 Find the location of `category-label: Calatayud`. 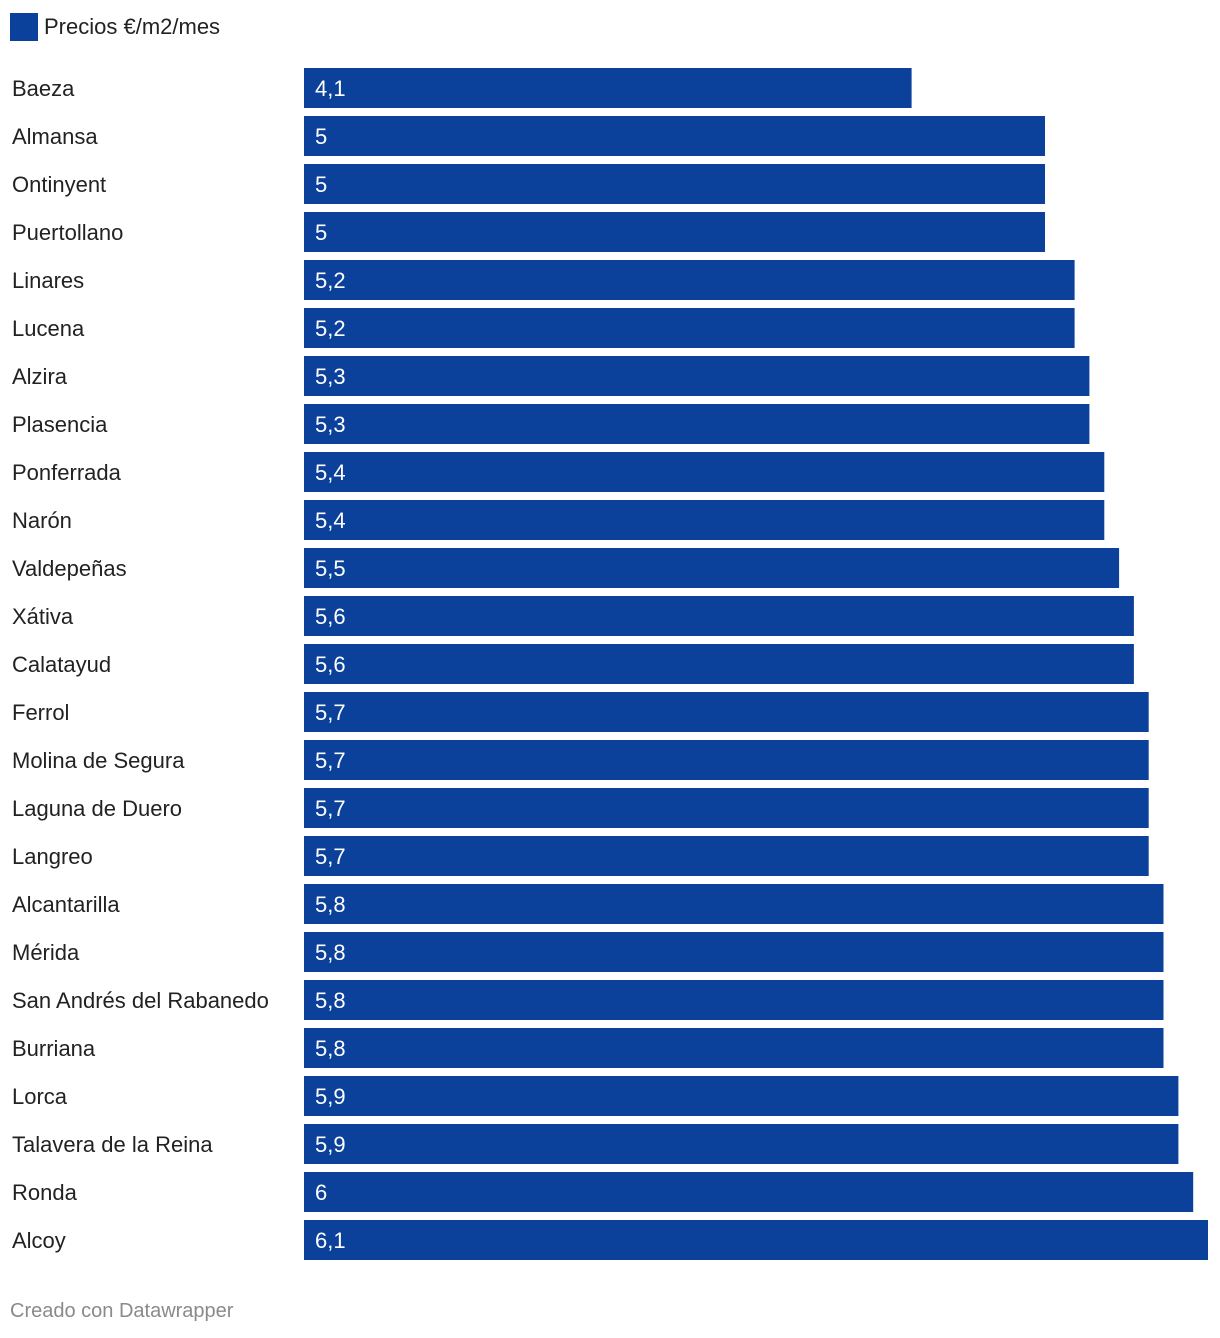

category-label: Calatayud is located at coordinates (61, 664).